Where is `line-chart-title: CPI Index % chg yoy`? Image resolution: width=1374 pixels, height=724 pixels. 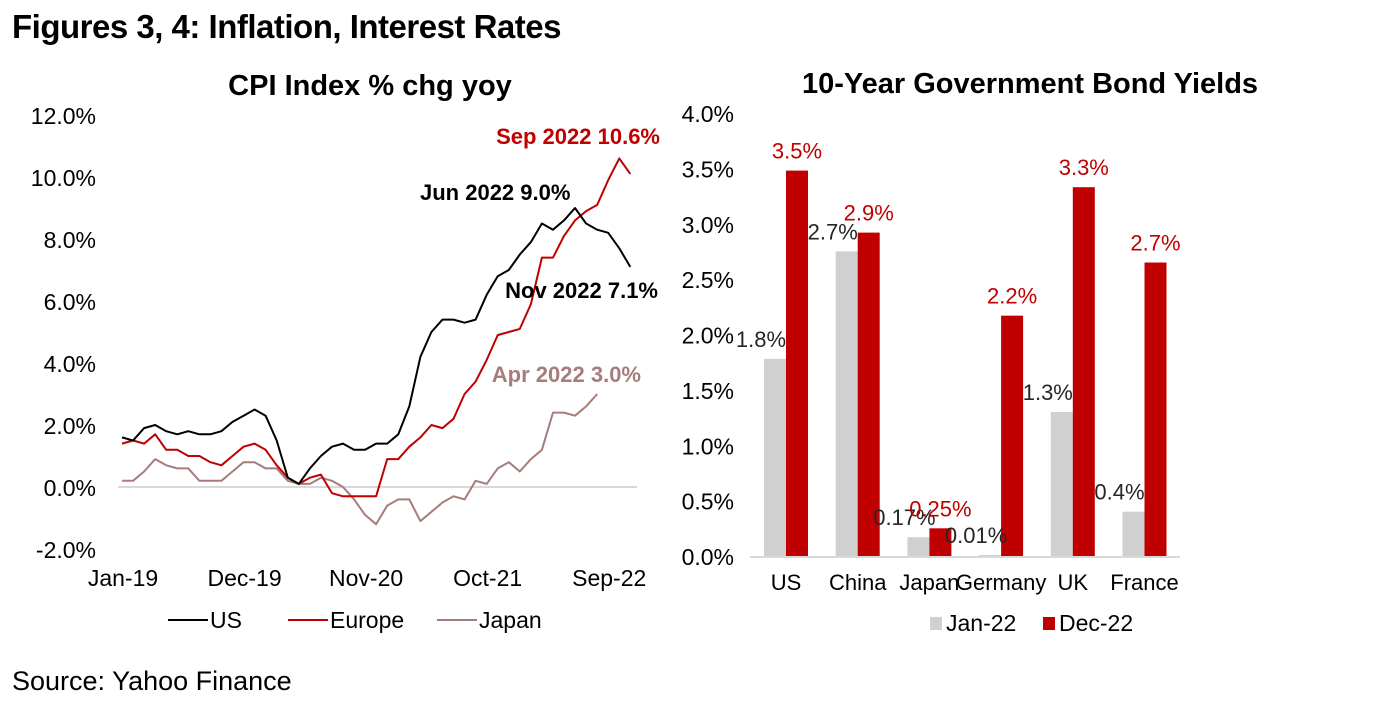
line-chart-title: CPI Index % chg yoy is located at coordinates (370, 86).